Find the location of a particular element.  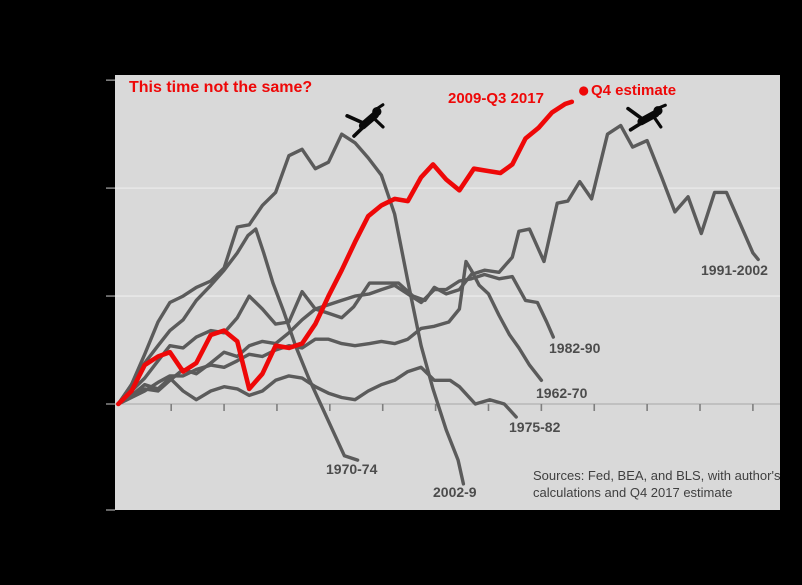

annotation-this-time-not-the-same: This time not the same? is located at coordinates (221, 87).